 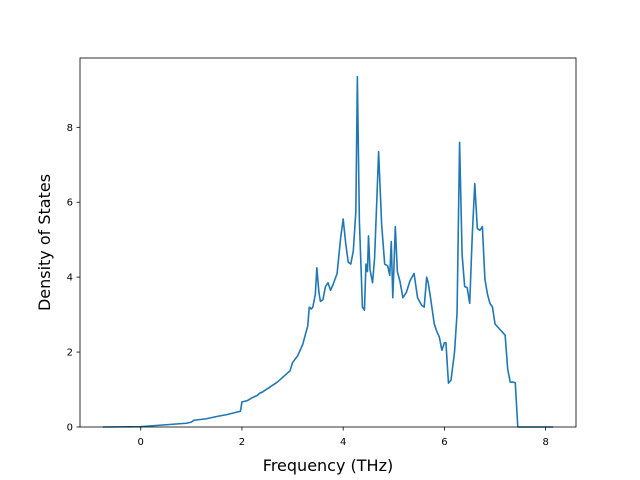 What do you see at coordinates (242, 442) in the screenshot?
I see `x-tick-label: 2` at bounding box center [242, 442].